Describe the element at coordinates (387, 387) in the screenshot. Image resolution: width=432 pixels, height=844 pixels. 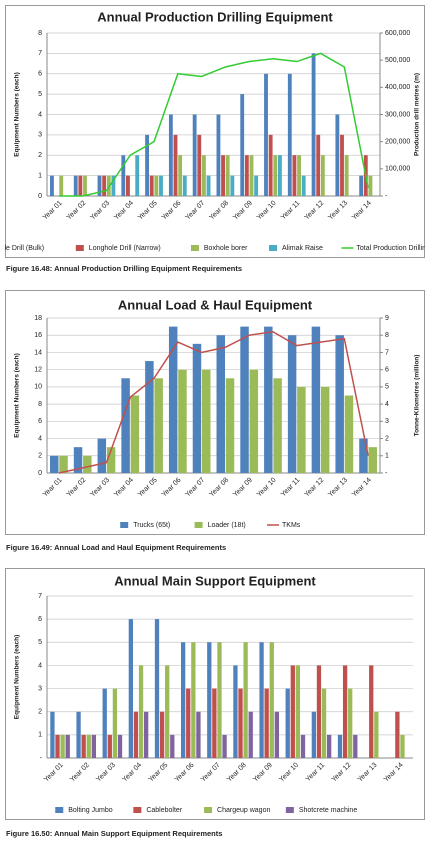
I see `y2-tick-label: 5` at that location.